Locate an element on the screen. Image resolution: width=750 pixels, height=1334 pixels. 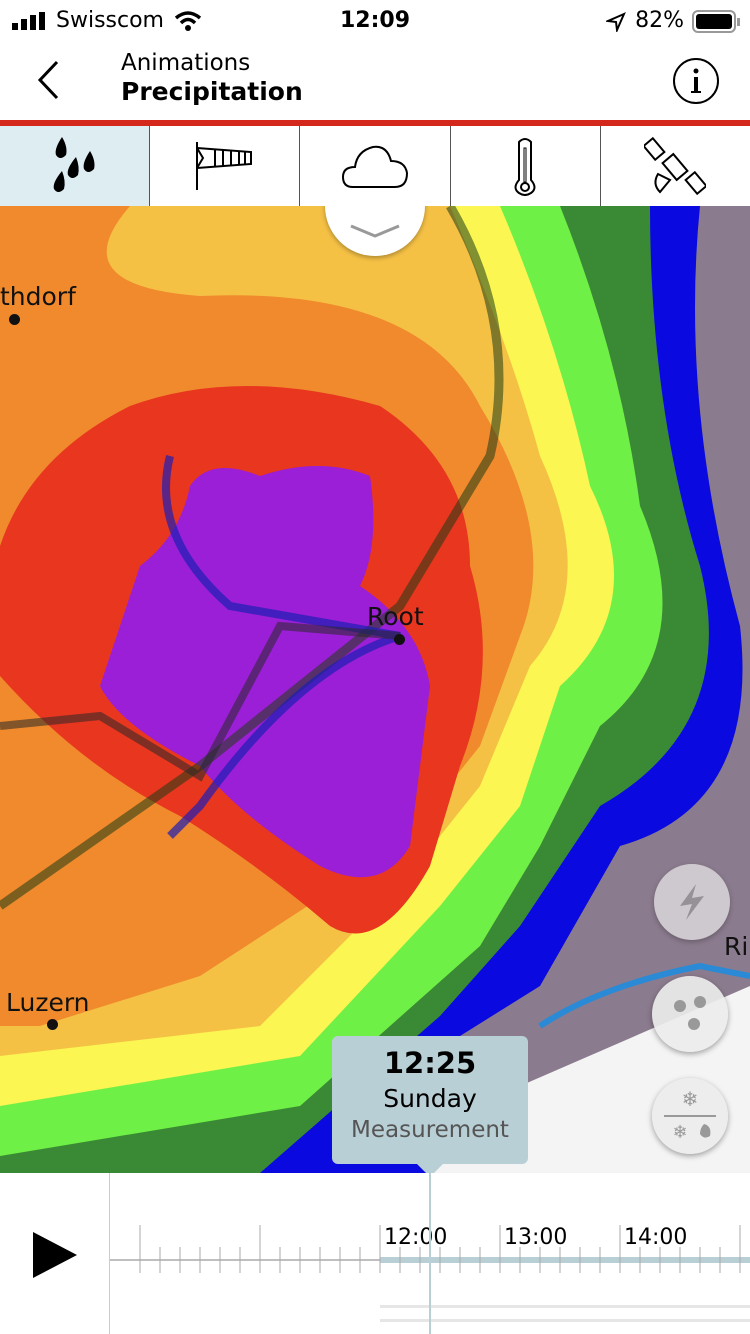
thermometer-icon is located at coordinates (525, 167).